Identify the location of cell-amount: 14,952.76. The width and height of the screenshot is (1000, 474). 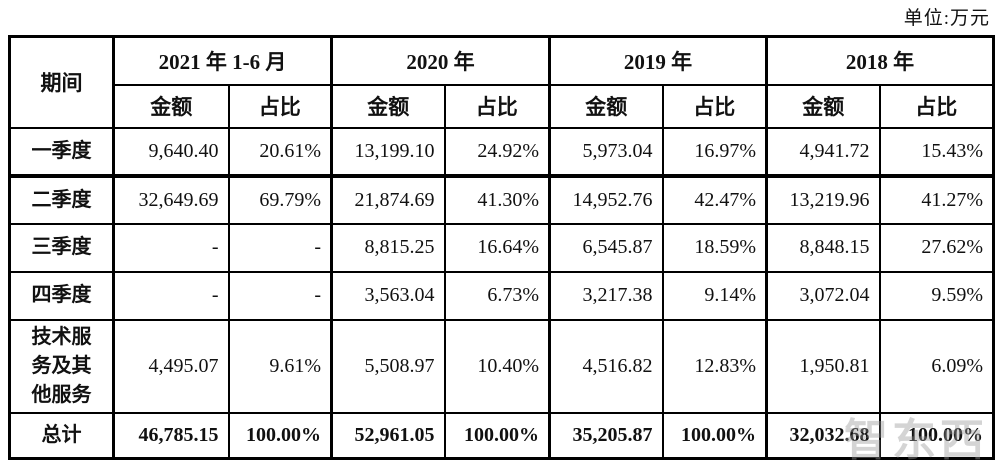
(606, 199).